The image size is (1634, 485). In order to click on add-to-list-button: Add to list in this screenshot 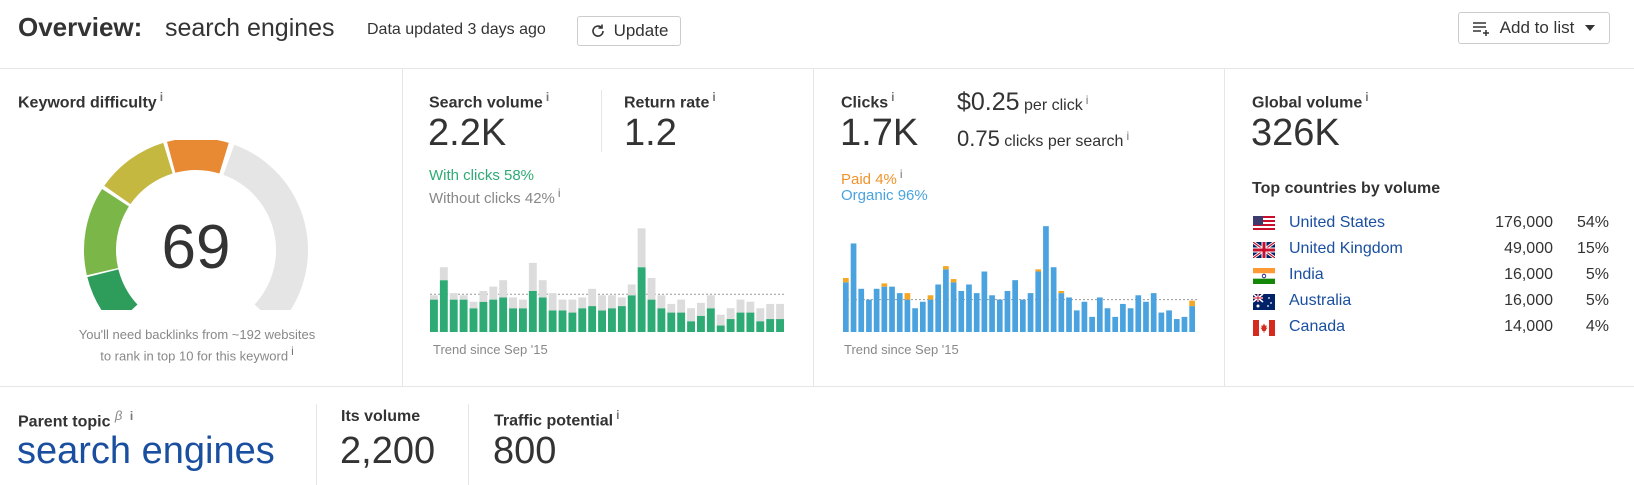, I will do `click(1534, 28)`.